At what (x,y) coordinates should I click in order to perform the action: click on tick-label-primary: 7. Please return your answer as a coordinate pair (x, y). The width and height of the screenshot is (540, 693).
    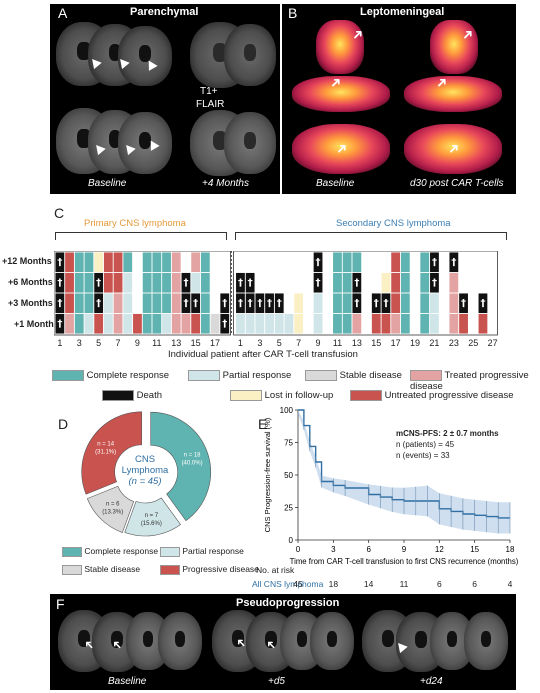
    Looking at the image, I should click on (118, 343).